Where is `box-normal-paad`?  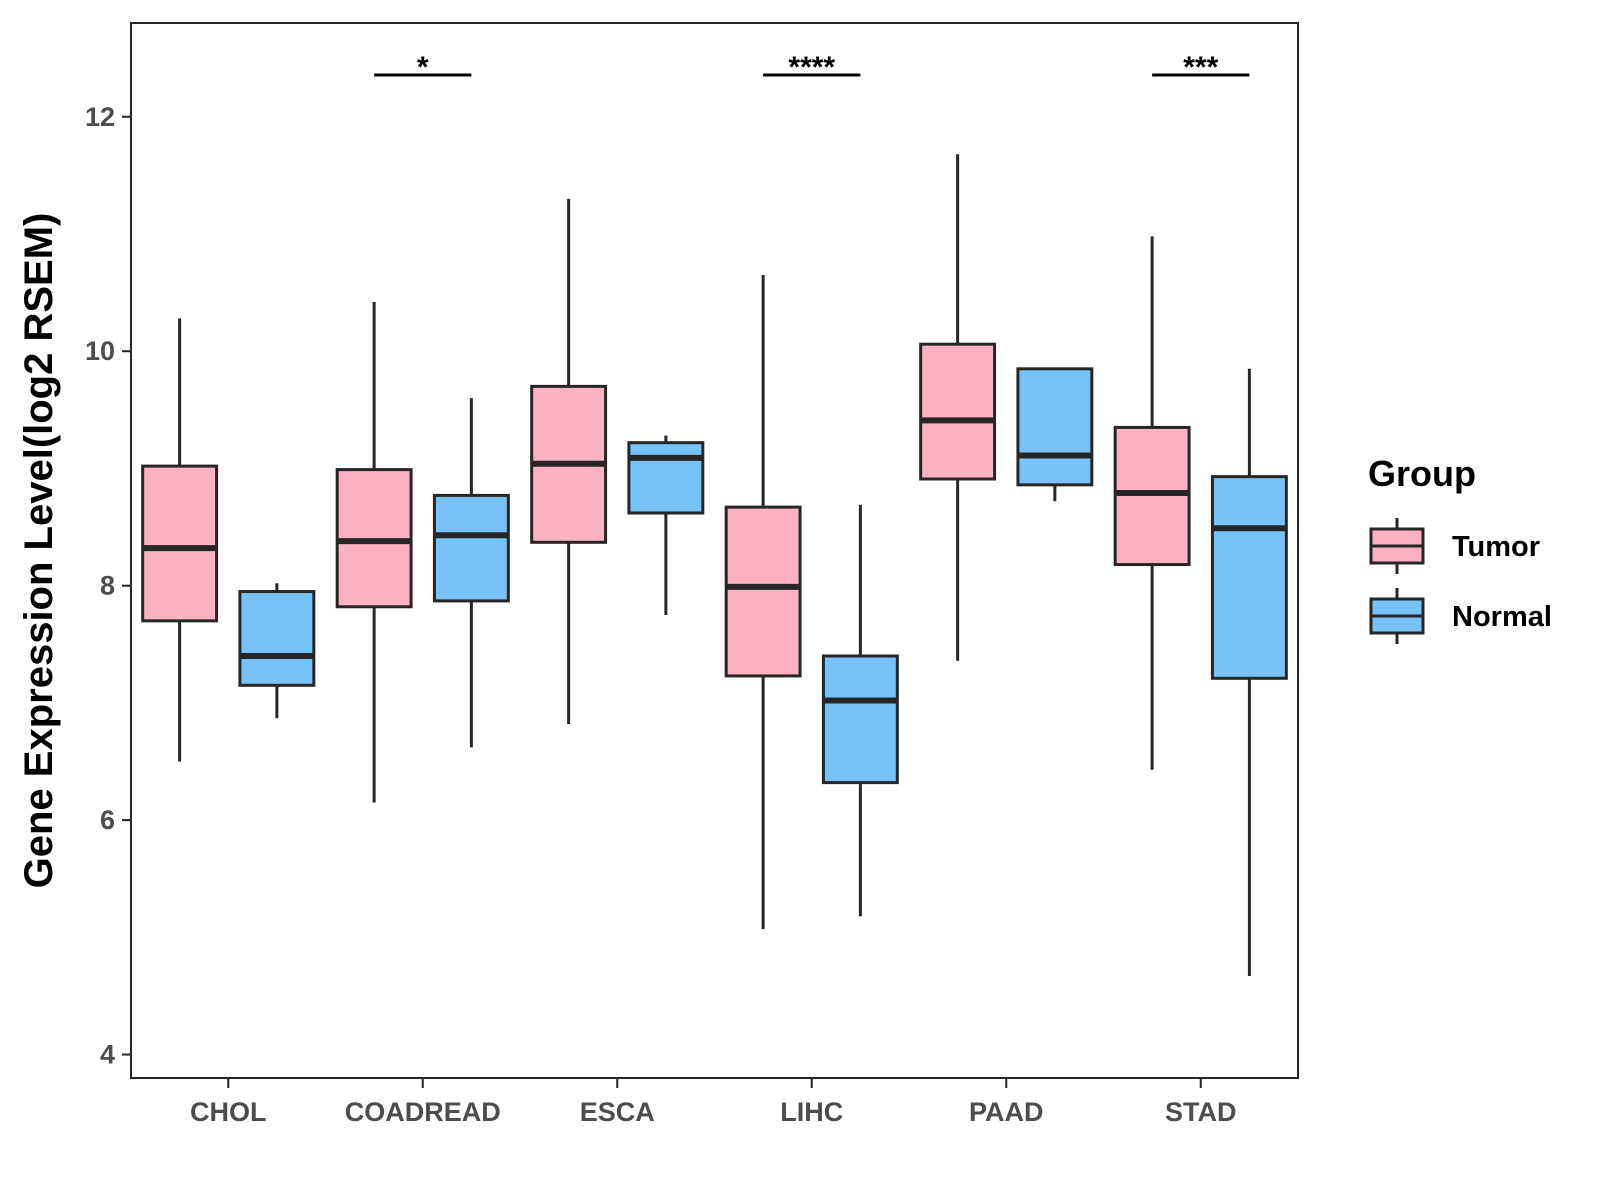 box-normal-paad is located at coordinates (1055, 434).